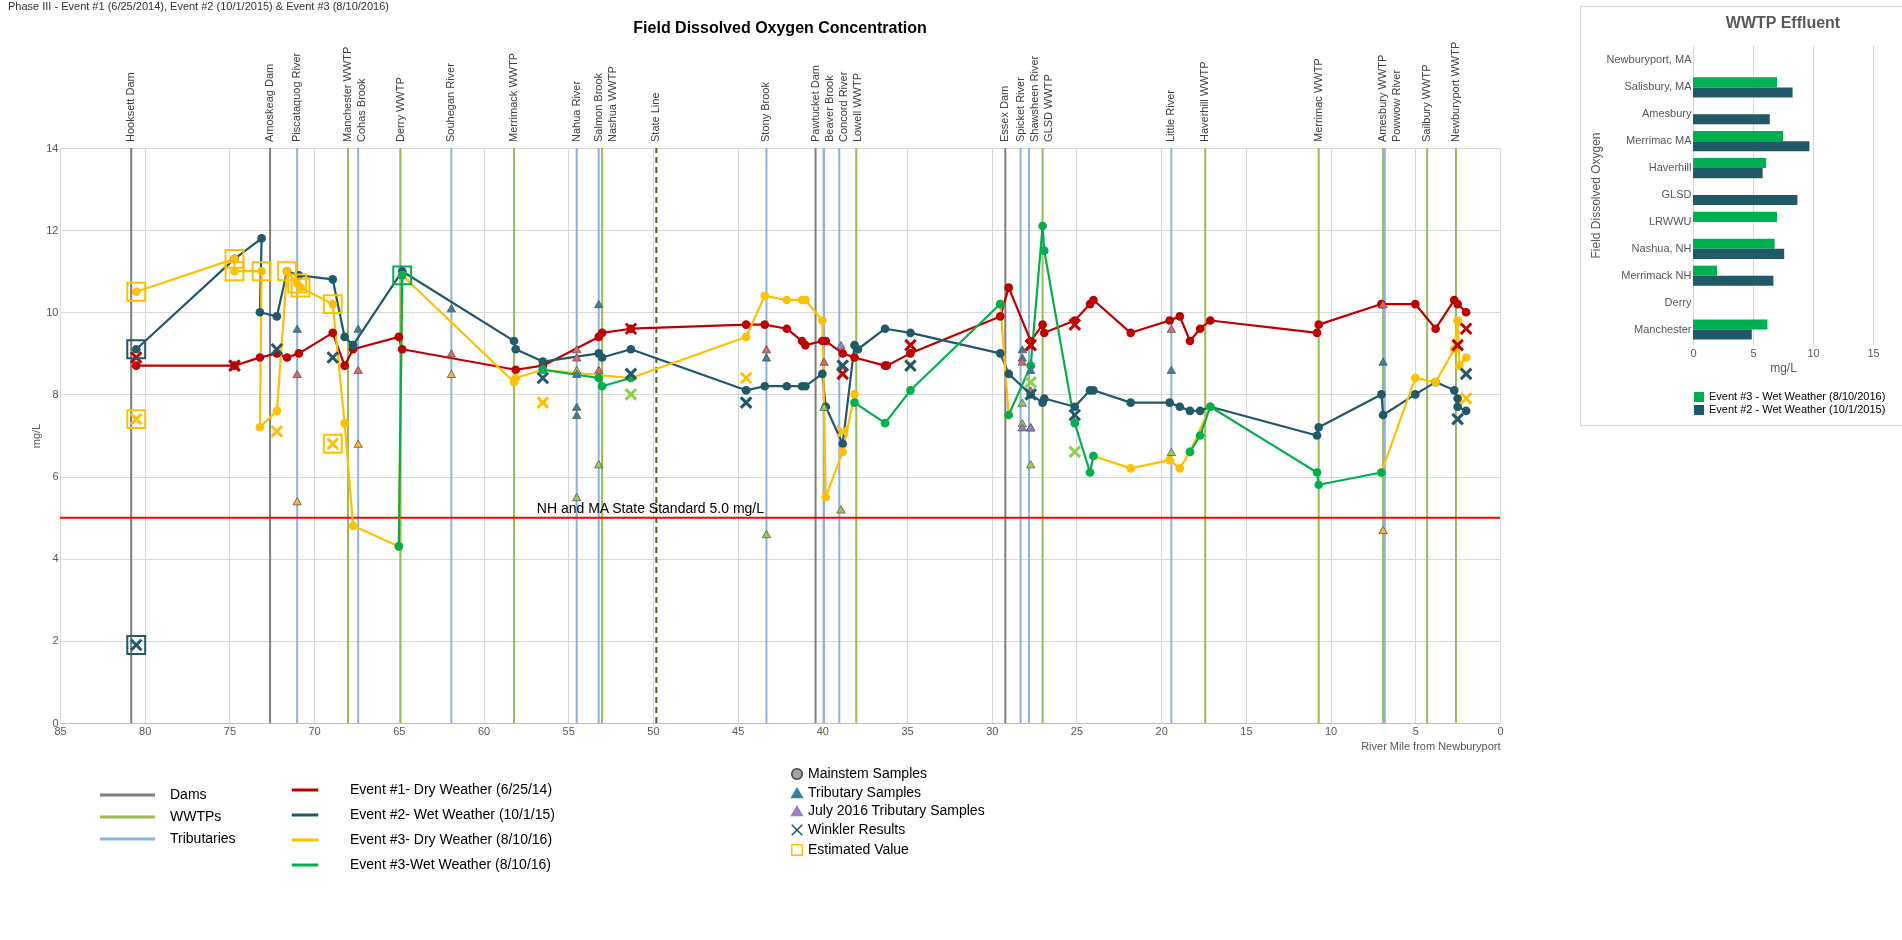 This screenshot has height=940, width=1902. What do you see at coordinates (399, 730) in the screenshot?
I see `x-tick-label: 65` at bounding box center [399, 730].